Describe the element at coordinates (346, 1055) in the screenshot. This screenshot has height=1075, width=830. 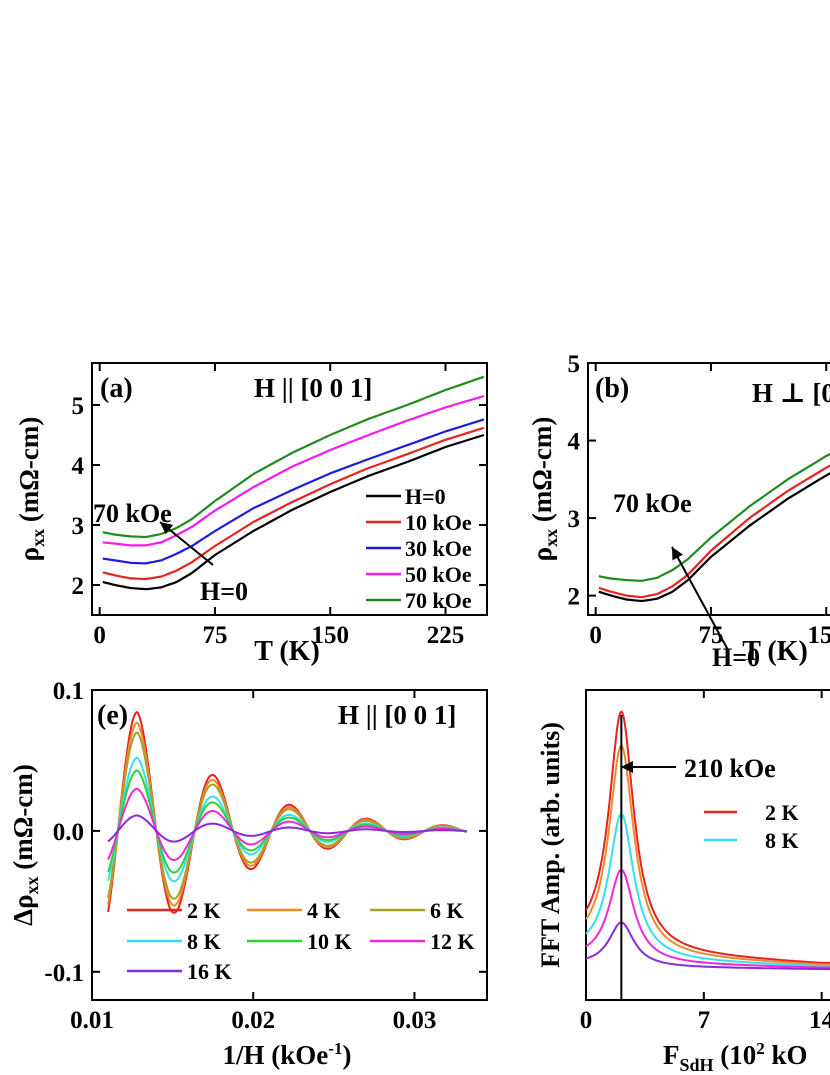
I see `x-axis-label-close: )` at that location.